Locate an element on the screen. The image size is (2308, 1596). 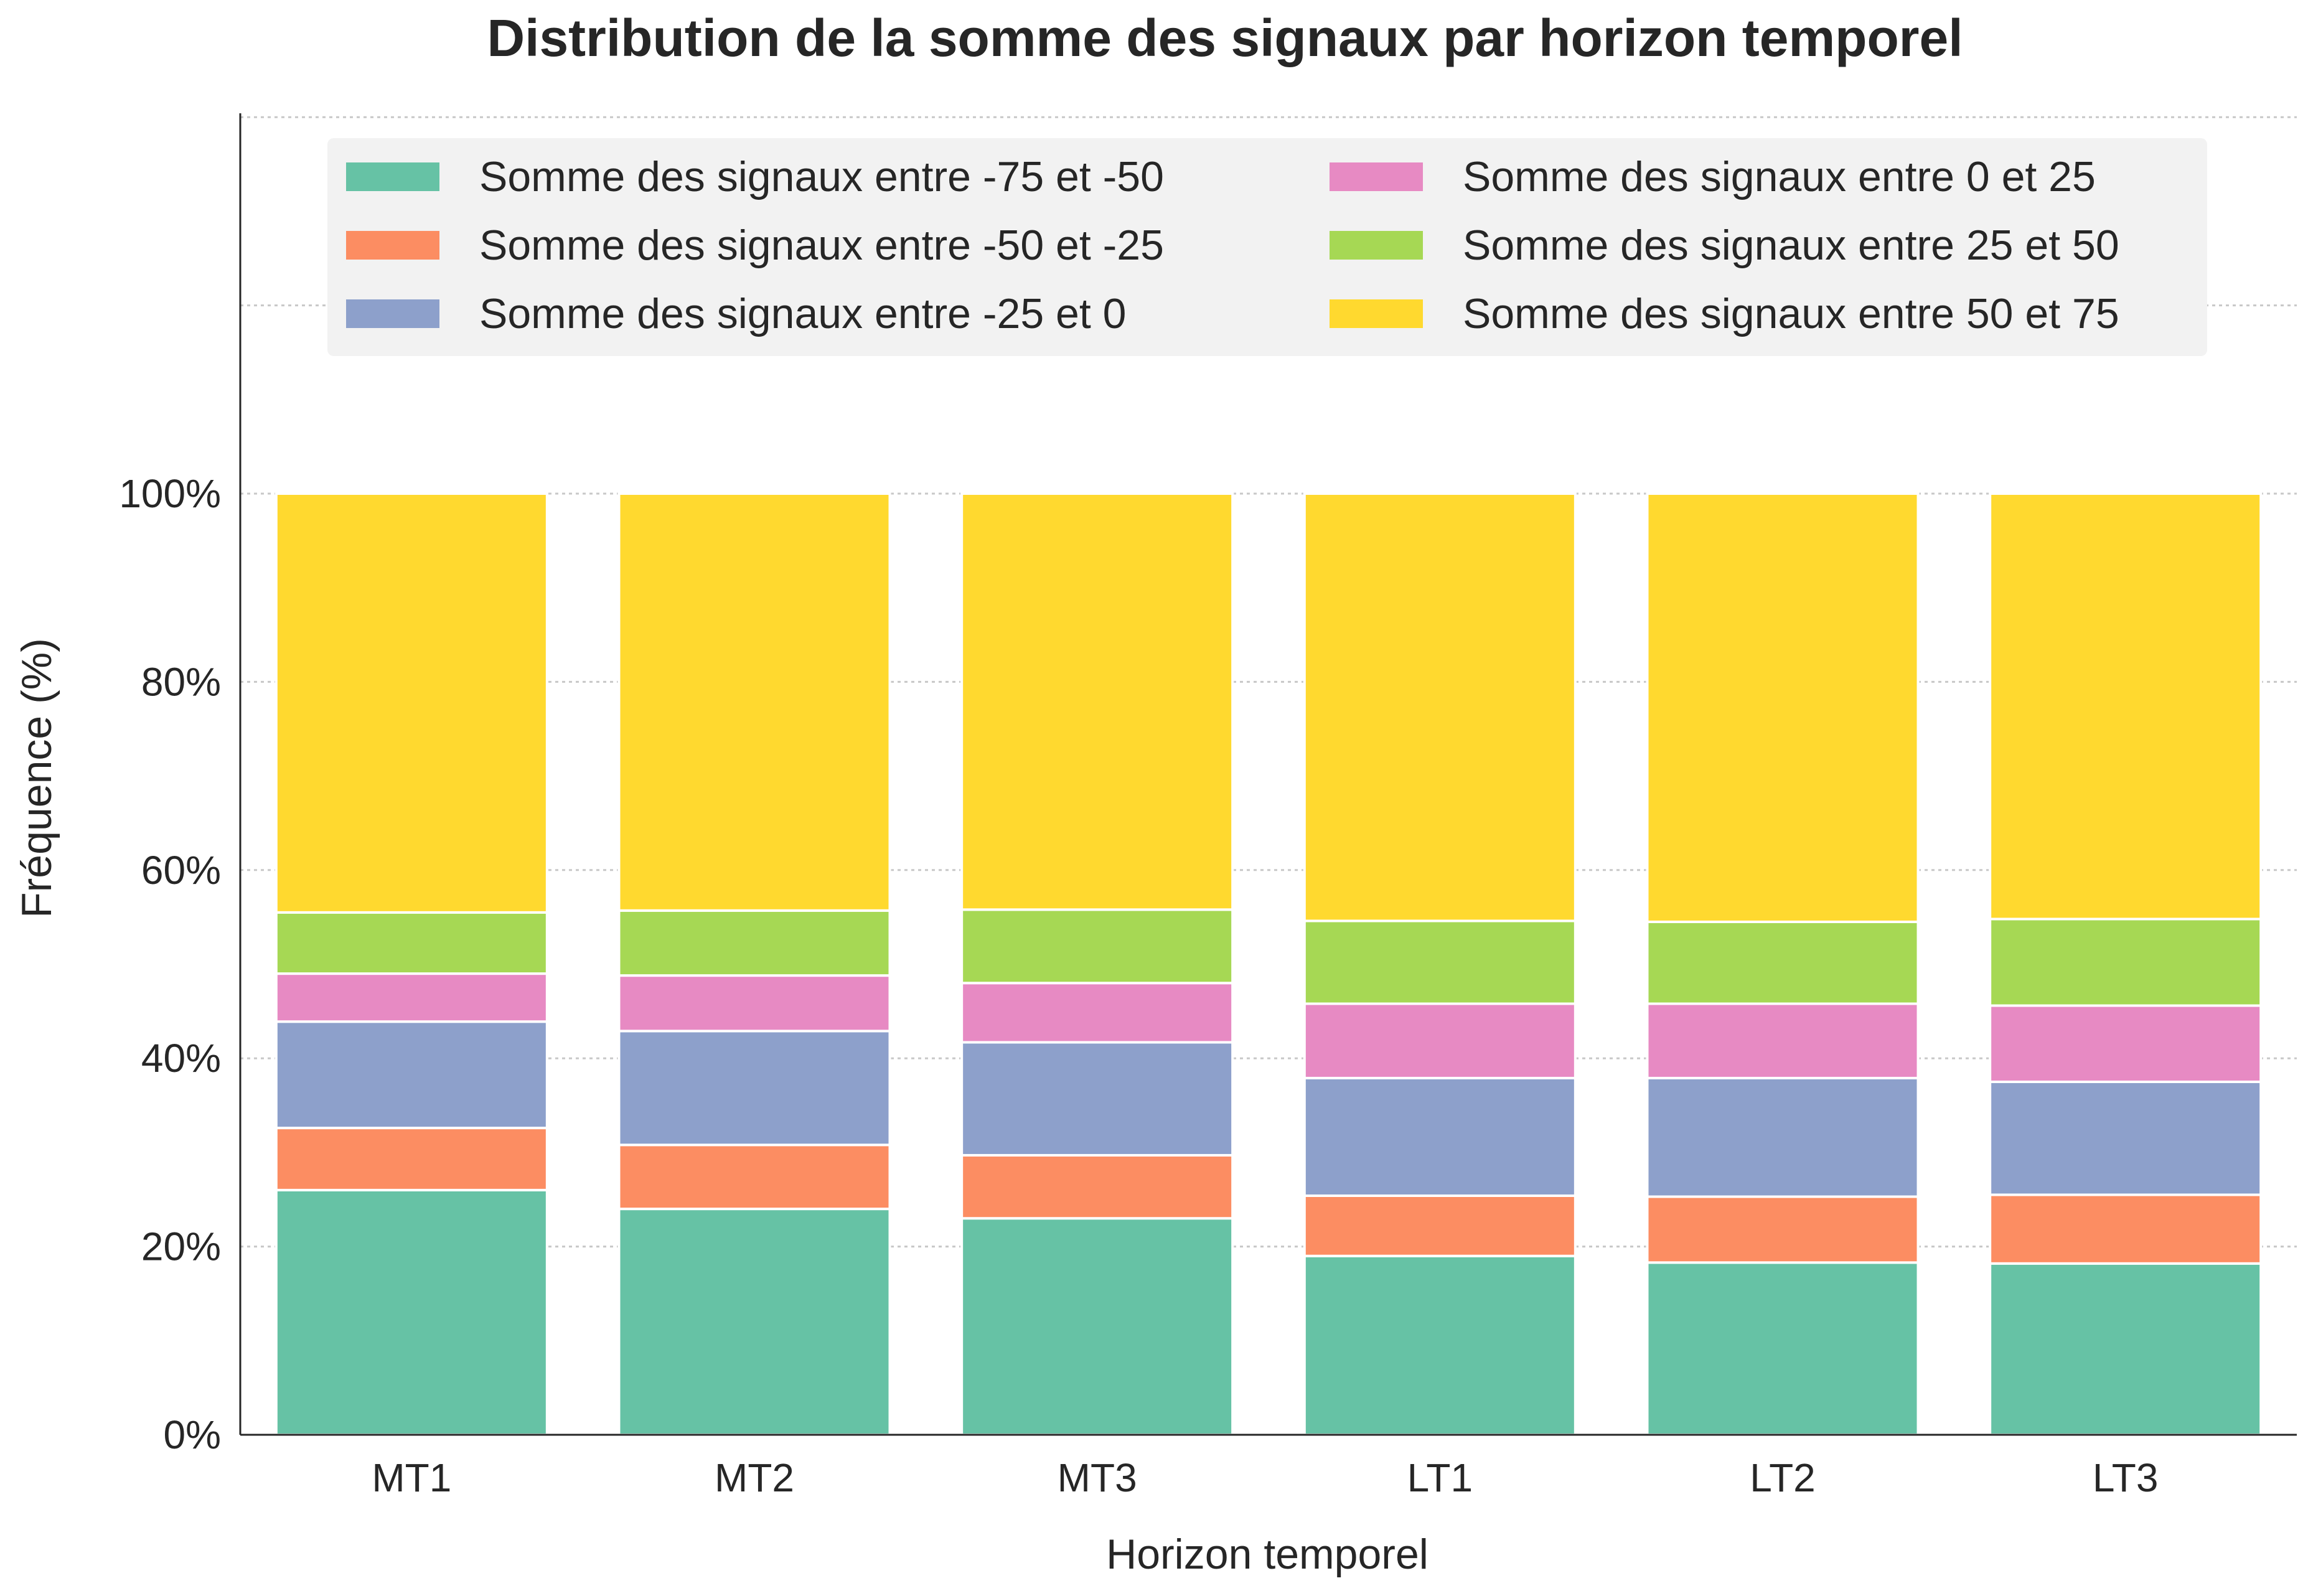
legend-label: Somme des signaux entre 50 et 75 is located at coordinates (1791, 313).